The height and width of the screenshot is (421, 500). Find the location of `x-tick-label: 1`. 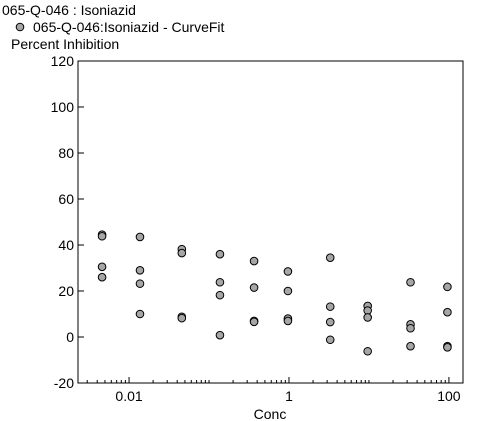

x-tick-label: 1 is located at coordinates (289, 396).